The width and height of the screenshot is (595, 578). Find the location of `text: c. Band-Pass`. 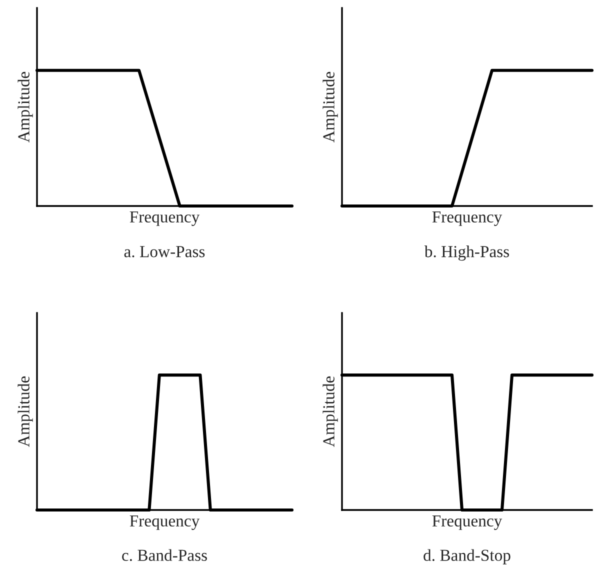

text: c. Band-Pass is located at coordinates (164, 555).